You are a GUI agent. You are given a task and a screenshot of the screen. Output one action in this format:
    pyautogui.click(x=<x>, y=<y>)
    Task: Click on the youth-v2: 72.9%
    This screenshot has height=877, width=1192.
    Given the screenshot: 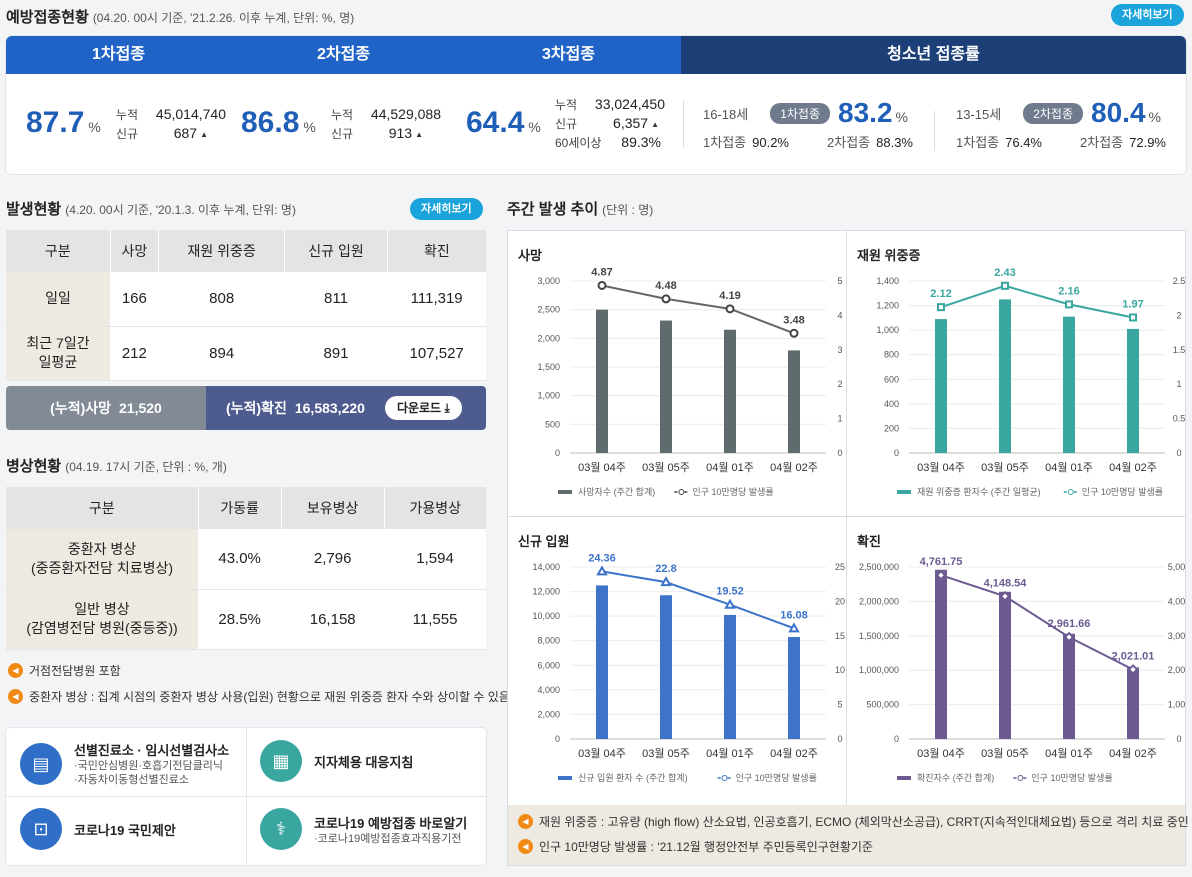 What is the action you would take?
    pyautogui.click(x=1147, y=142)
    